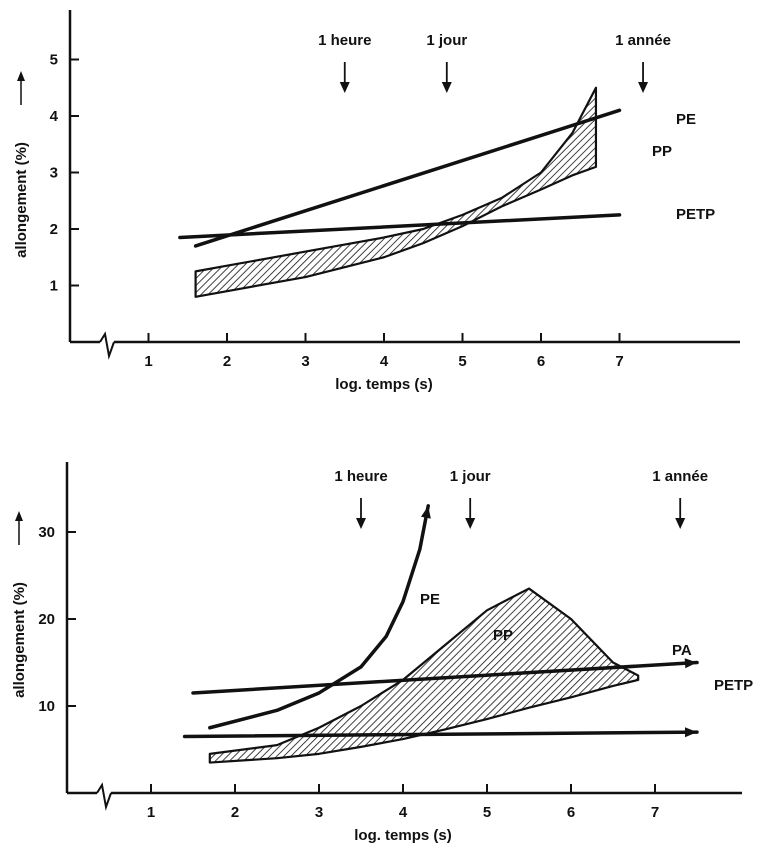 This screenshot has height=852, width=768. What do you see at coordinates (682, 650) in the screenshot?
I see `series-label: PA` at bounding box center [682, 650].